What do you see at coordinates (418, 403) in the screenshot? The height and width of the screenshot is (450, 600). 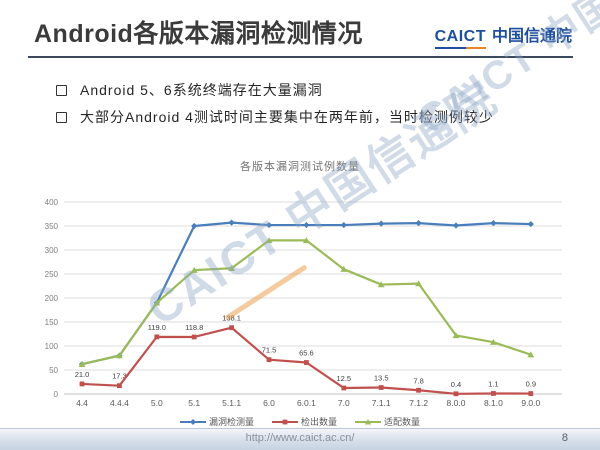 I see `svg-text: 7.1.2` at bounding box center [418, 403].